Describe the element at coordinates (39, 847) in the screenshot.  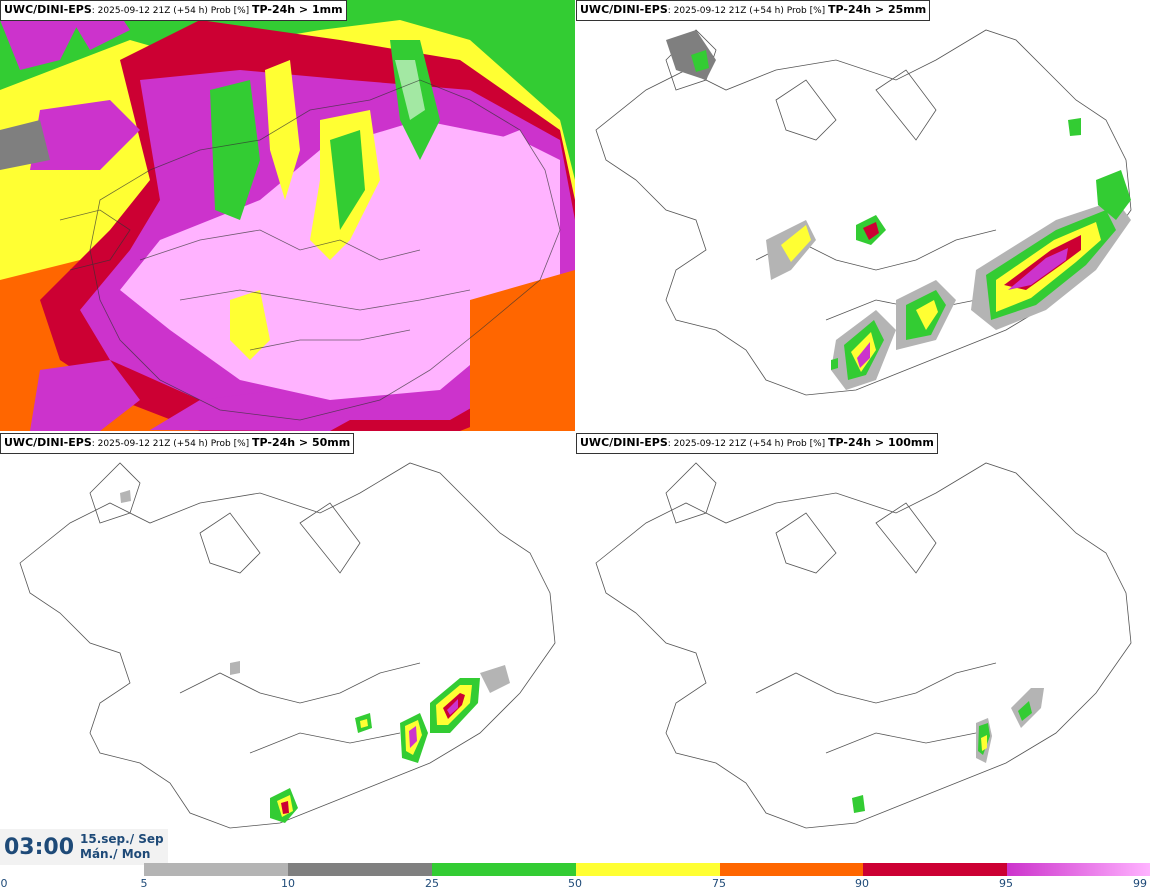
I see `valid-time: 03:00` at that location.